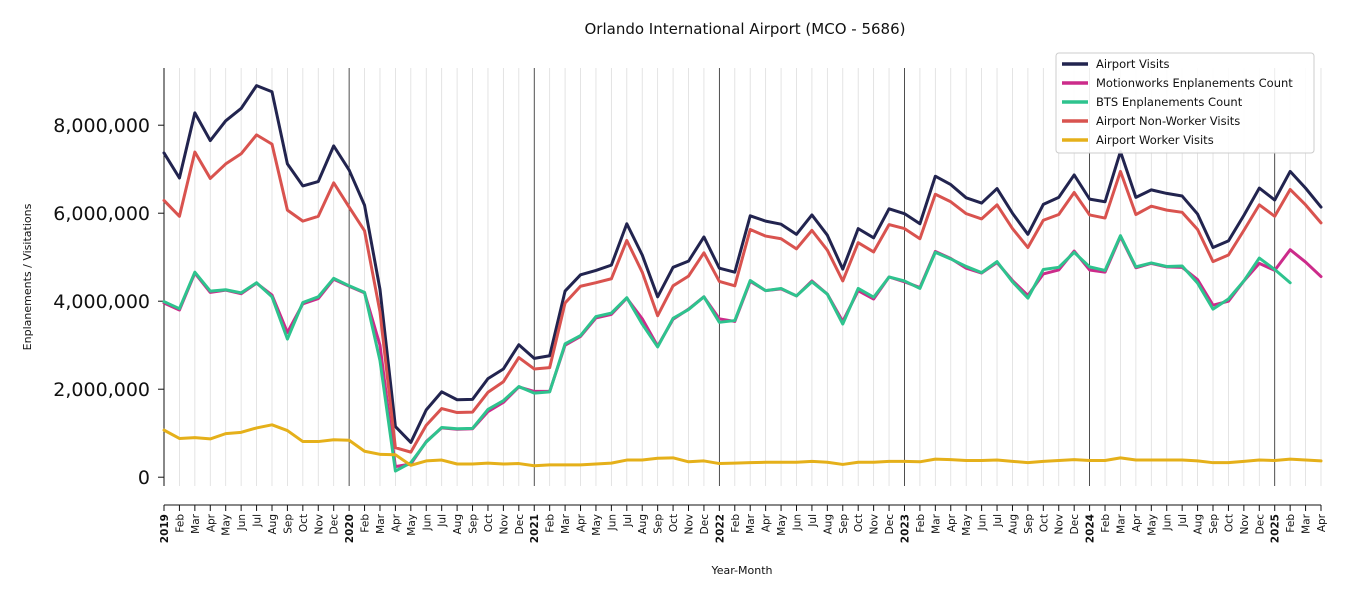  I want to click on y-tick-label: 2,000,000, so click(101, 390).